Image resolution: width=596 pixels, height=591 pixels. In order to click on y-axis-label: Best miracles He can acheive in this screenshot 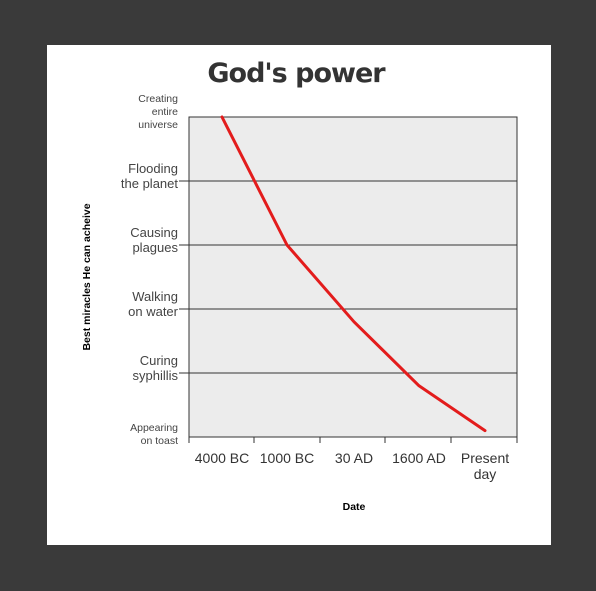, I will do `click(87, 276)`.